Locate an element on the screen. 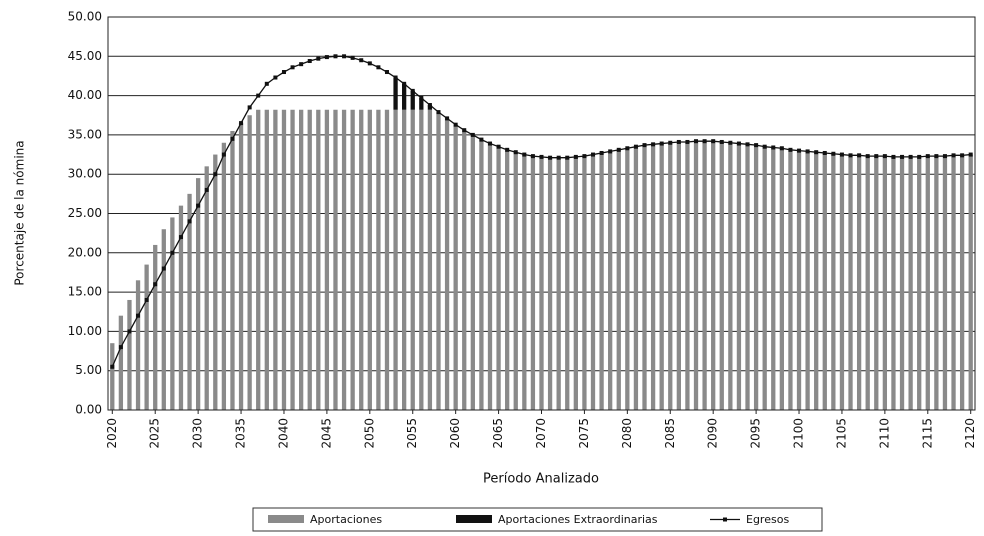  x-tick-label: 2080 is located at coordinates (627, 433).